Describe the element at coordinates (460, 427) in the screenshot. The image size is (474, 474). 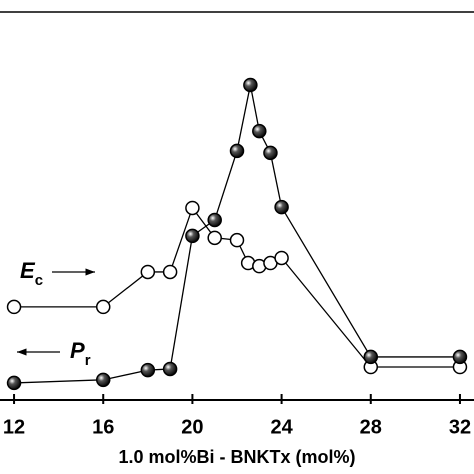
I see `x-tick-label: 32` at that location.